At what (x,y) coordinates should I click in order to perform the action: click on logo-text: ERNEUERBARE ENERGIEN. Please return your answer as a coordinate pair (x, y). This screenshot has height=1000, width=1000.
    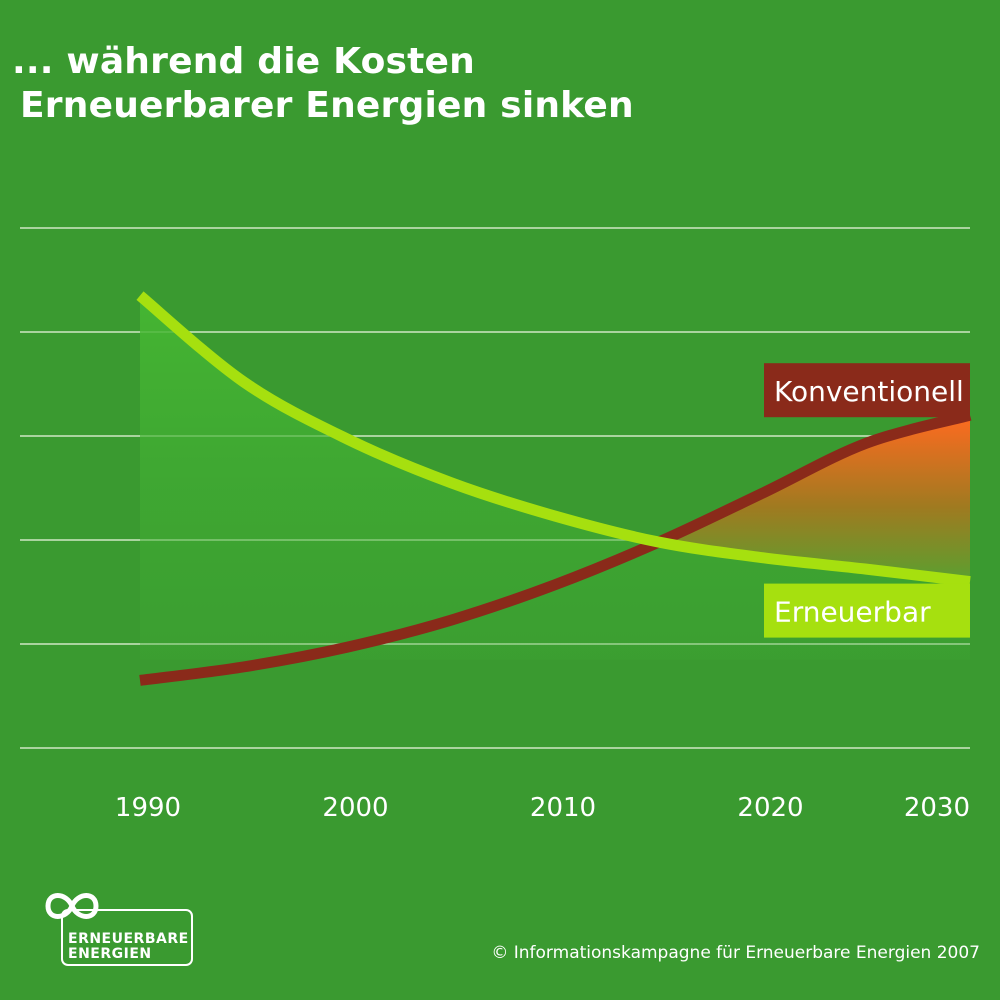
    Looking at the image, I should click on (128, 947).